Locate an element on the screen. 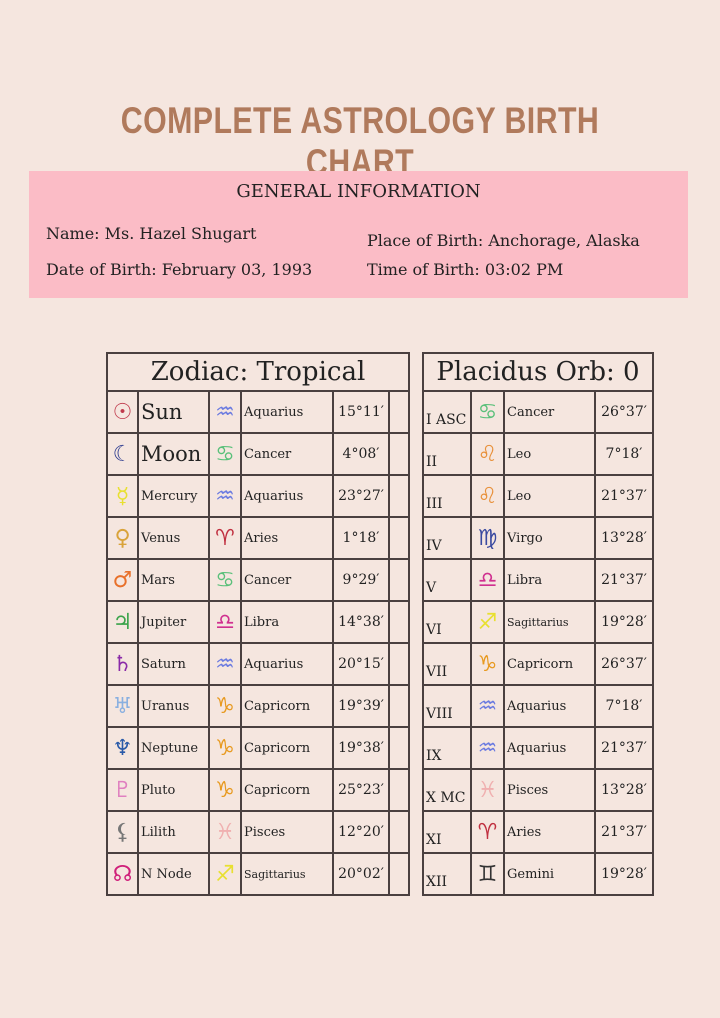 Image resolution: width=720 pixels, height=1018 pixels. house-degree: 13°28′ is located at coordinates (624, 538).